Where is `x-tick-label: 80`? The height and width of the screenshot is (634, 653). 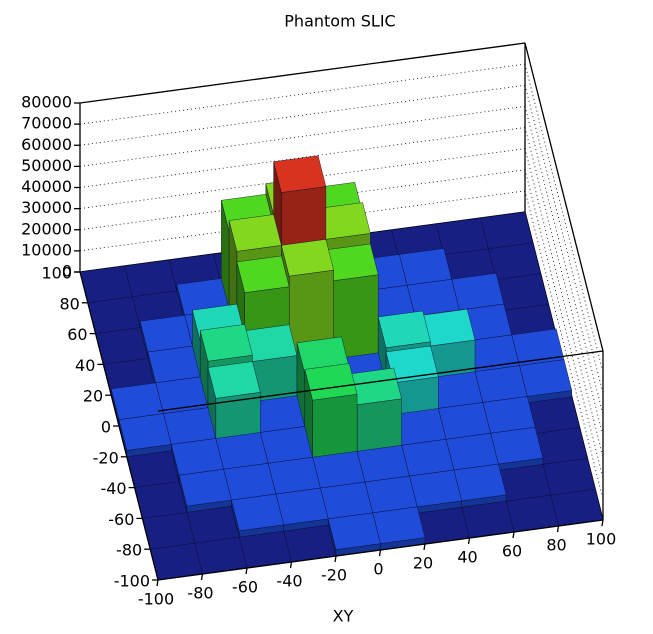
x-tick-label: 80 is located at coordinates (556, 545).